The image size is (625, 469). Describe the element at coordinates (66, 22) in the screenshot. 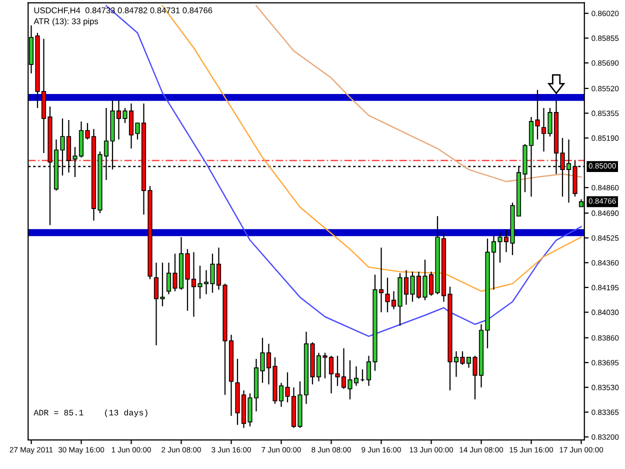

I see `annotation: ATR (13): 33 pips` at that location.